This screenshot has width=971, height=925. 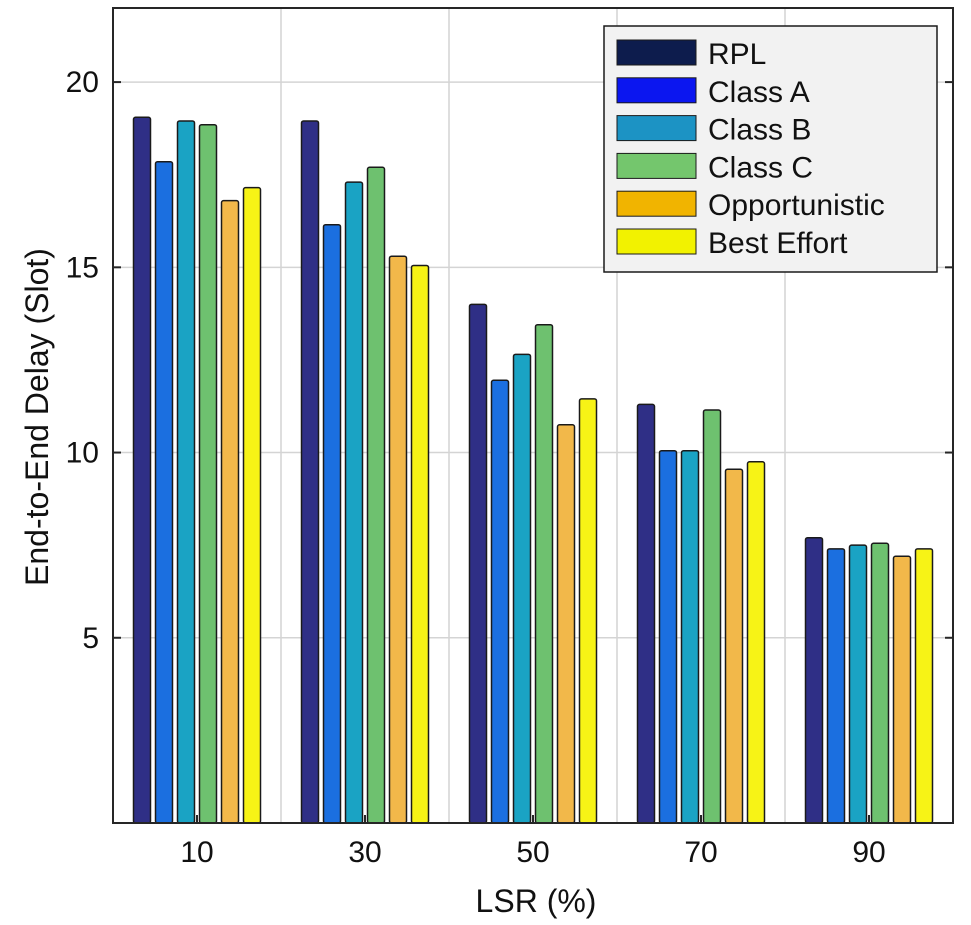 I want to click on x-tick-label: 50, so click(x=532, y=852).